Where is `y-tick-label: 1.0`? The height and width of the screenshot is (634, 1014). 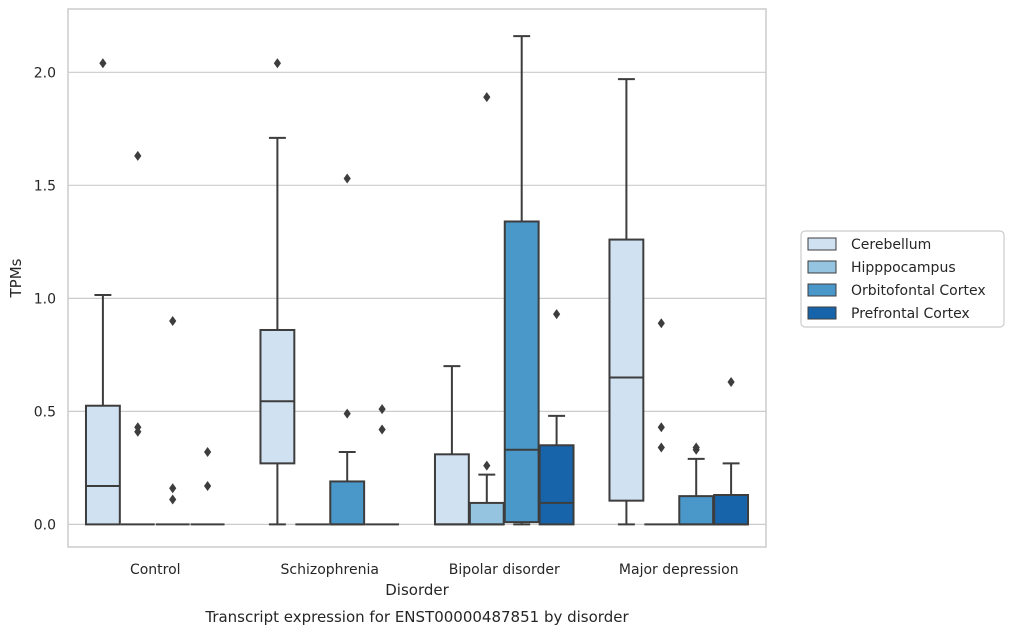 y-tick-label: 1.0 is located at coordinates (45, 299).